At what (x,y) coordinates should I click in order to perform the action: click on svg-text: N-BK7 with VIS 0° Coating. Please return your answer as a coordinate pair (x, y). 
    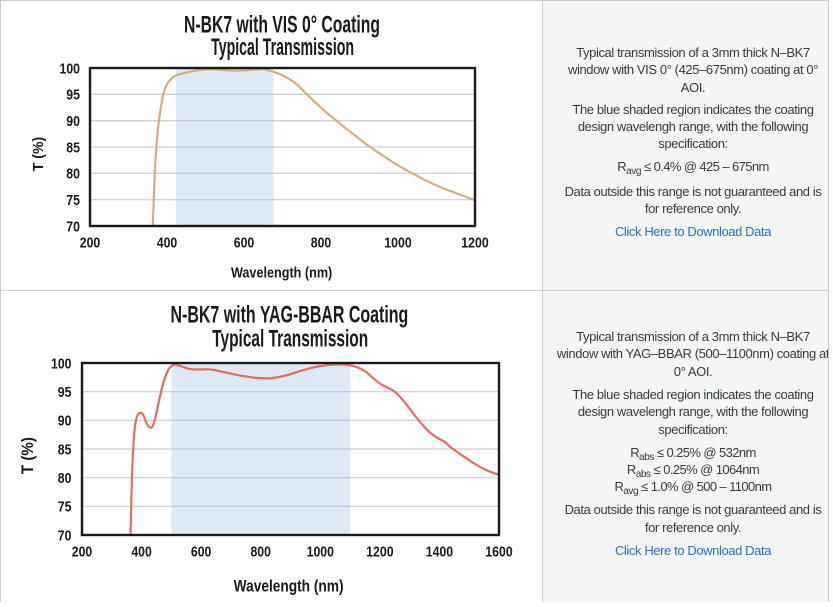
    Looking at the image, I should click on (282, 24).